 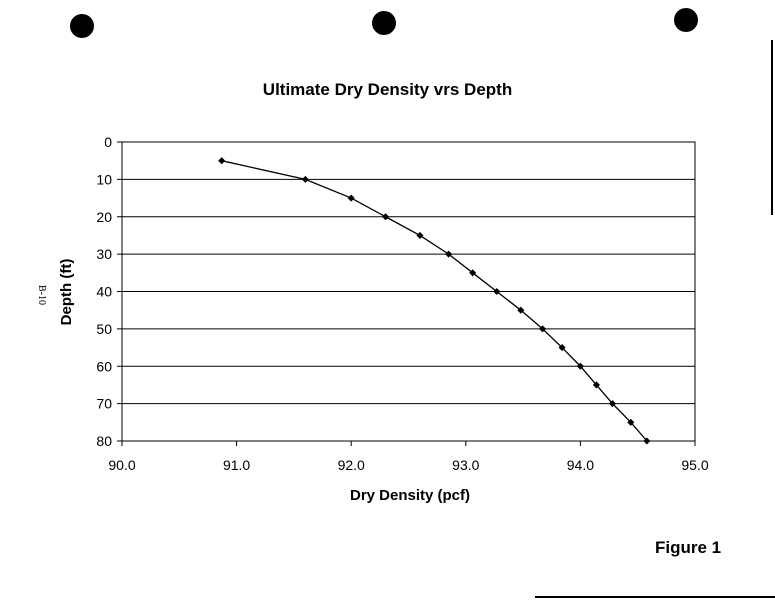 I want to click on x-tick-label: 94.0, so click(x=580, y=465).